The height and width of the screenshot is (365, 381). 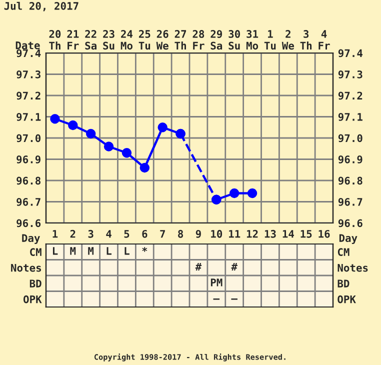 What do you see at coordinates (28, 202) in the screenshot?
I see `y-tick-label: 96.7` at bounding box center [28, 202].